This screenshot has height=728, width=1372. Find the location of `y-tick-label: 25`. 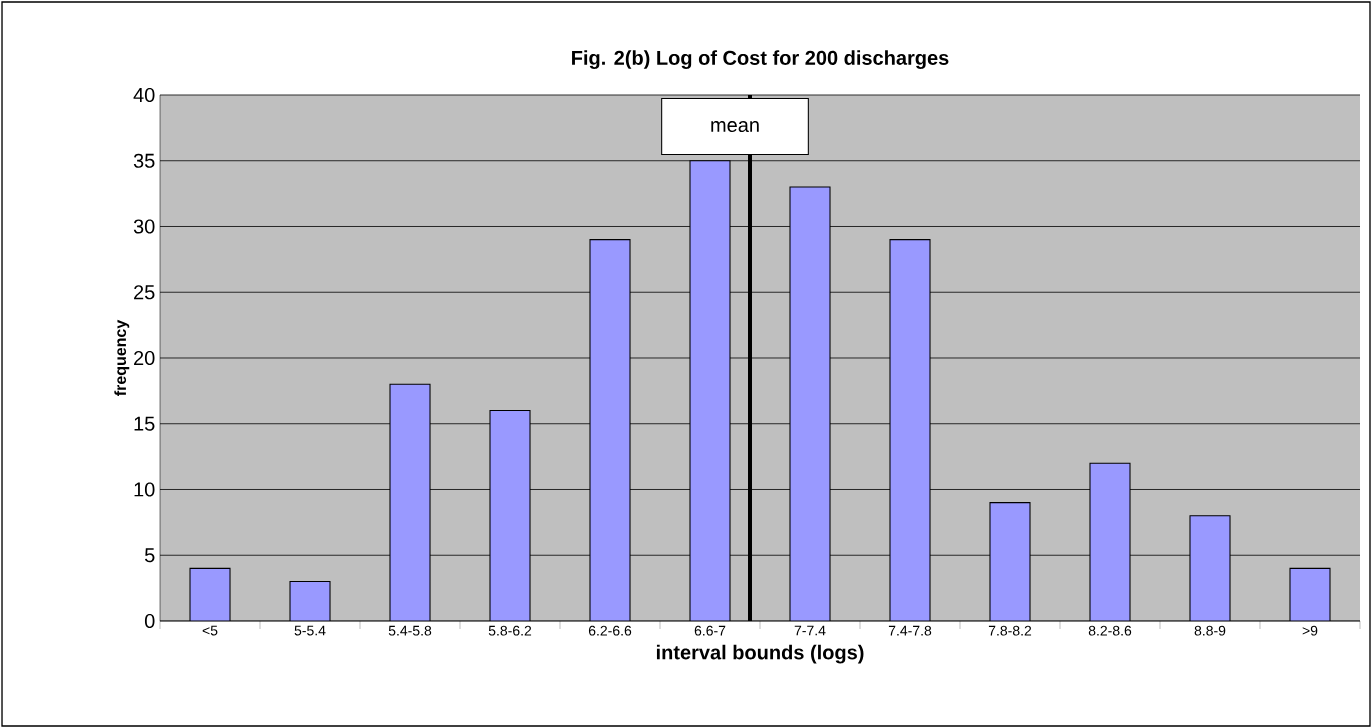

y-tick-label: 25 is located at coordinates (144, 292).